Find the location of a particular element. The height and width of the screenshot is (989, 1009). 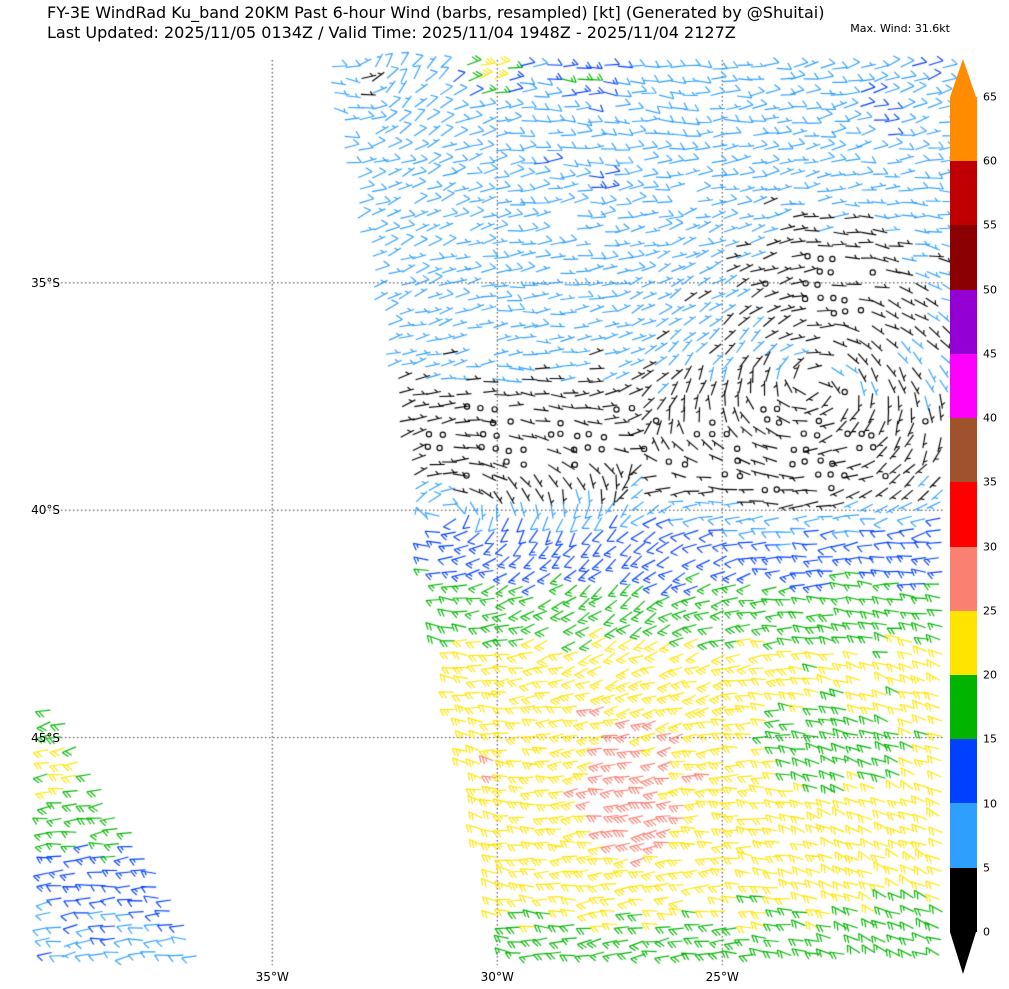

colorbar-tick-label: 45 is located at coordinates (990, 354).